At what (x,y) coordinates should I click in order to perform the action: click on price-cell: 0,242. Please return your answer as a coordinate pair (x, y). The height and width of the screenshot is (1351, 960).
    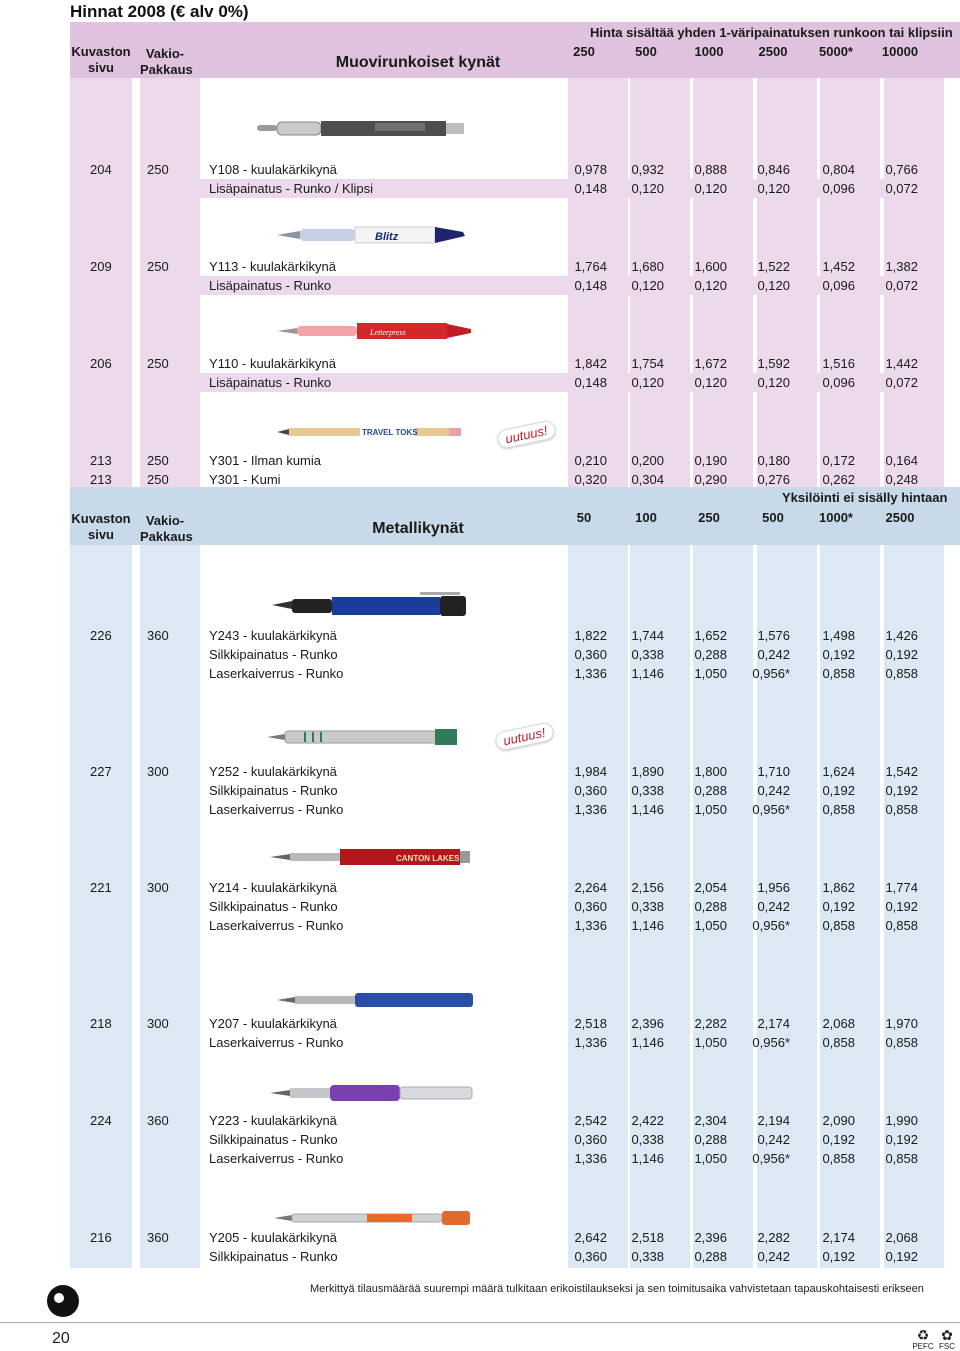
    Looking at the image, I should click on (773, 1139).